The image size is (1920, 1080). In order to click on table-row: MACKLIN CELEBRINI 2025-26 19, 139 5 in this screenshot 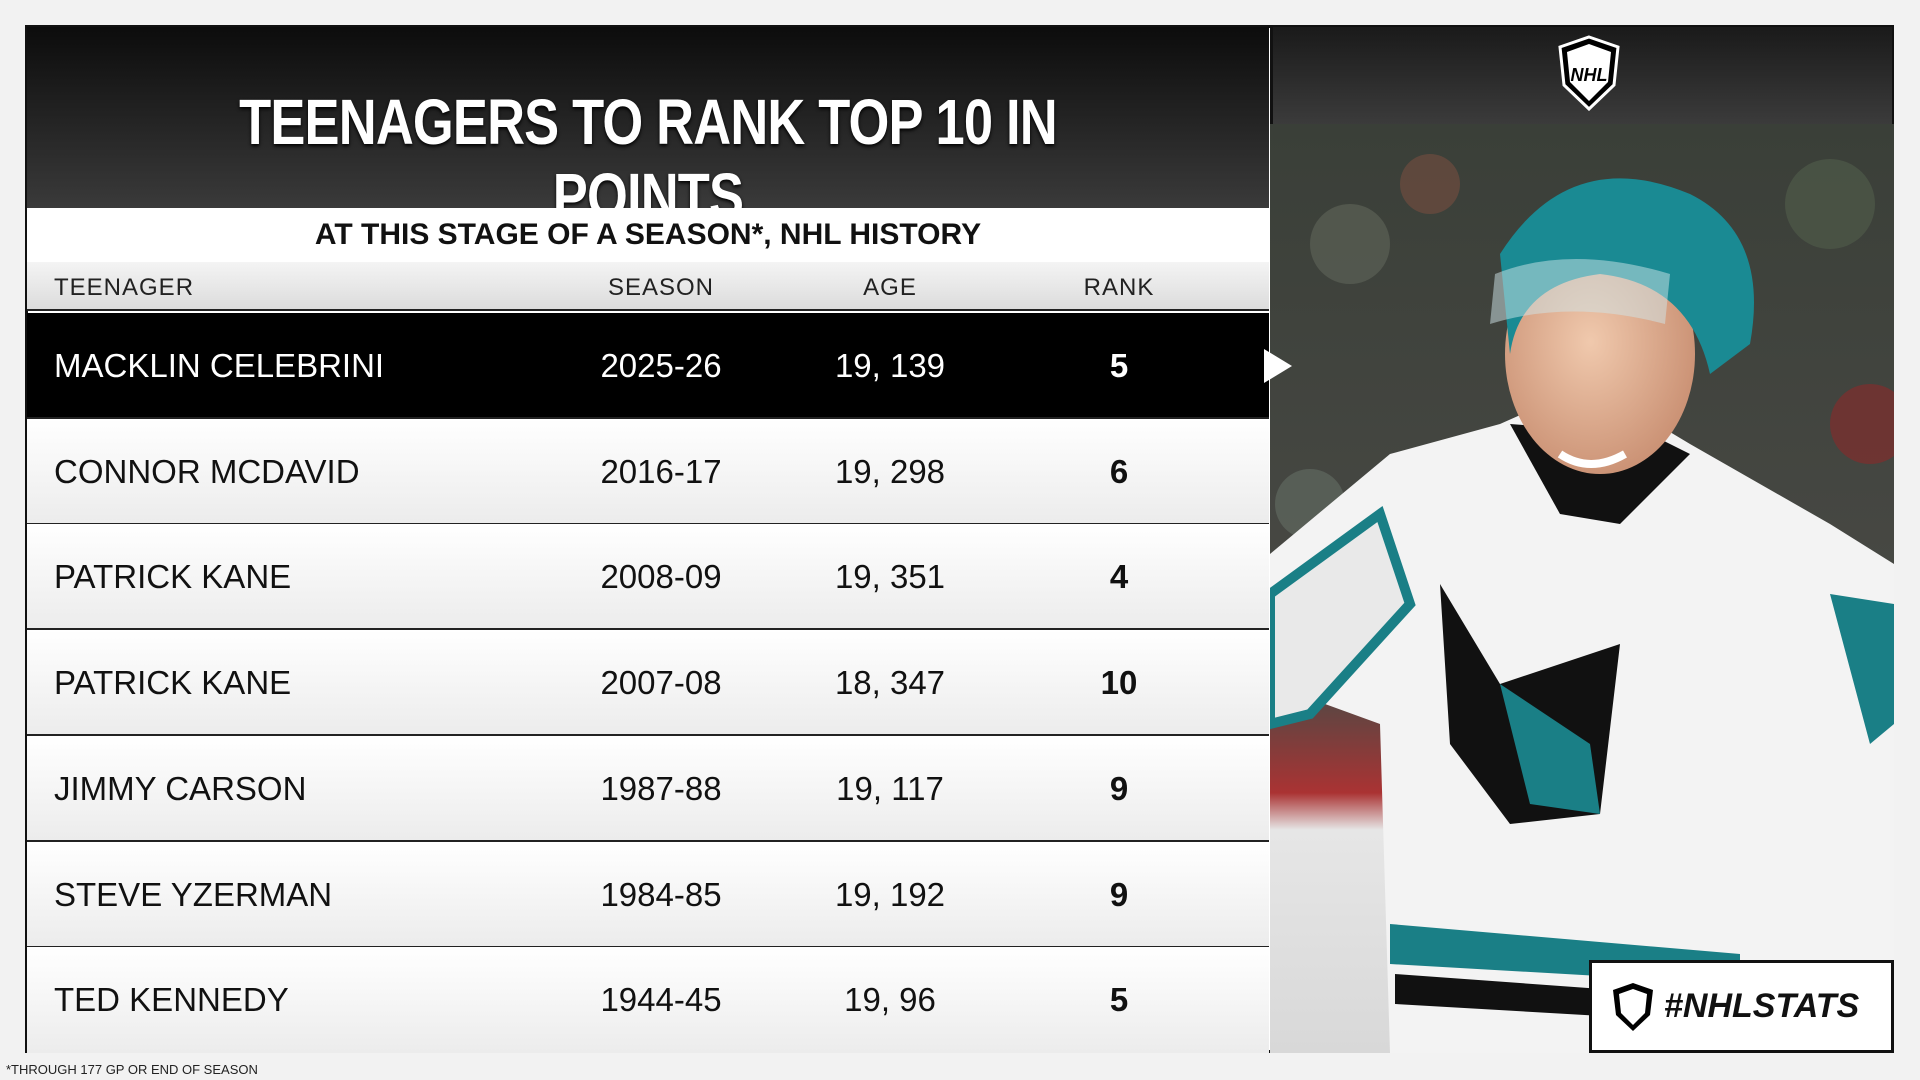, I will do `click(648, 366)`.